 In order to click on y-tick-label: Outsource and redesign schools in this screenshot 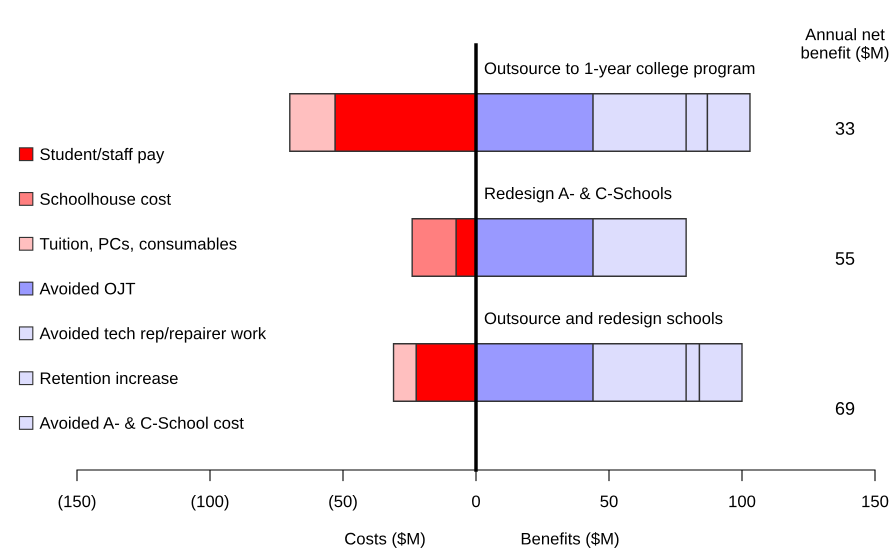, I will do `click(603, 320)`.